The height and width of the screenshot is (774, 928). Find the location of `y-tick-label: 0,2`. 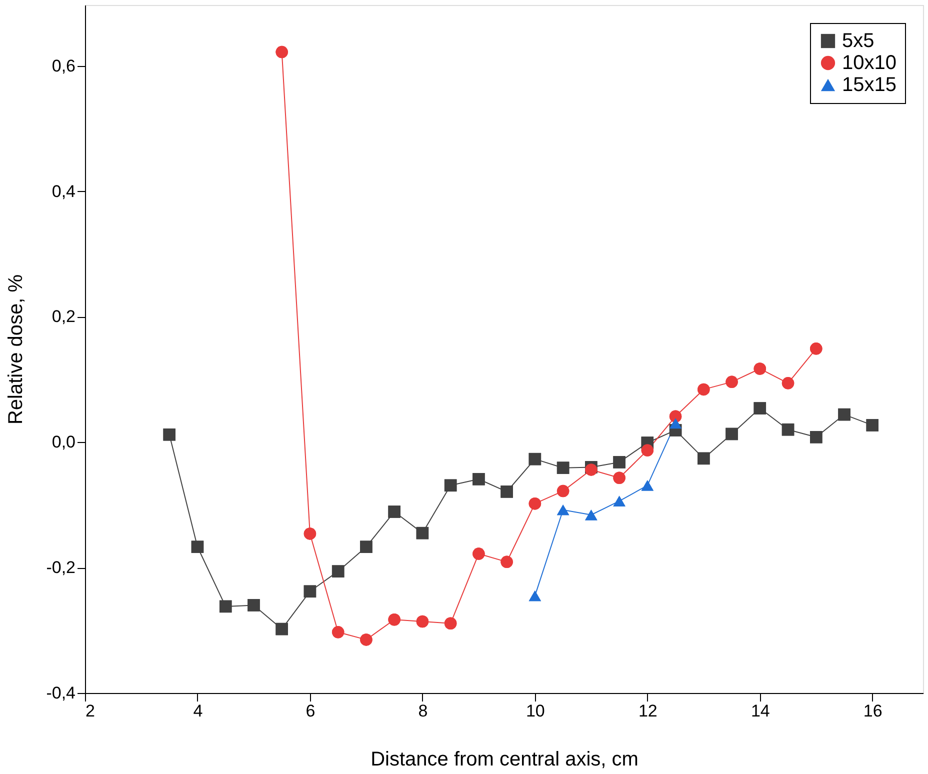

y-tick-label: 0,2 is located at coordinates (64, 316).